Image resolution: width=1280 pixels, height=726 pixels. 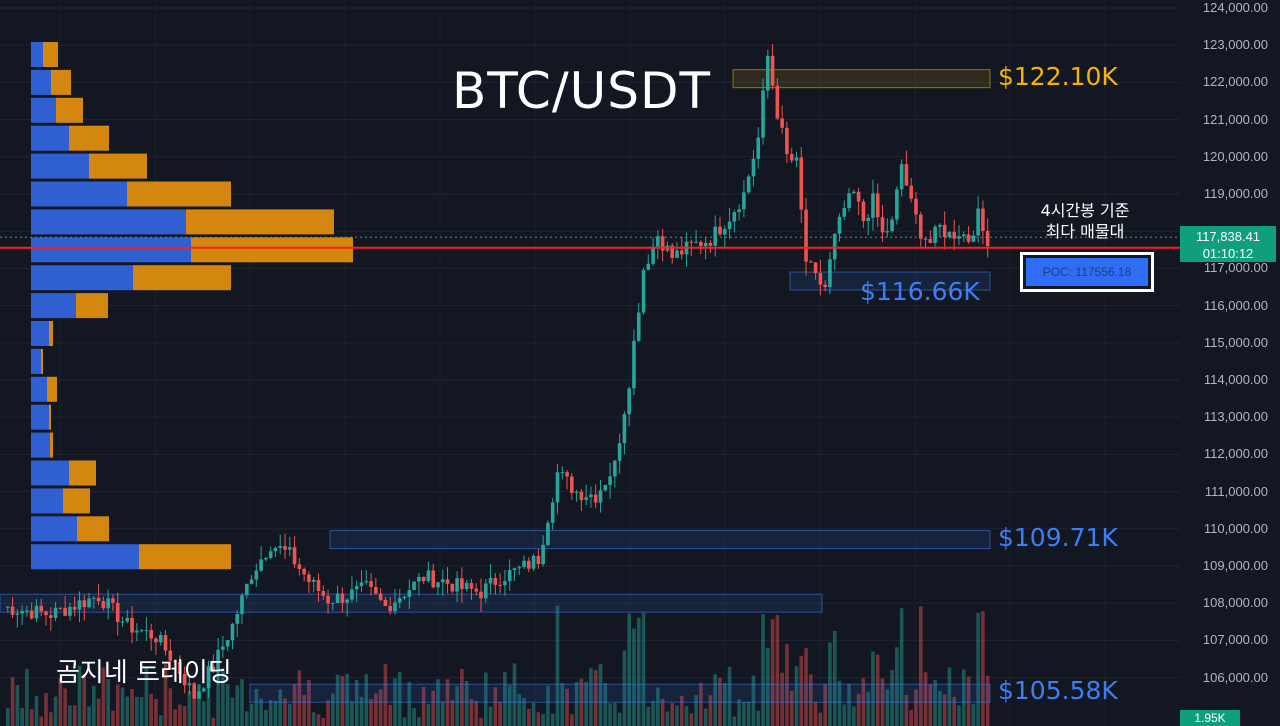 I want to click on candle-countdown: 01:10:12, so click(x=1228, y=253).